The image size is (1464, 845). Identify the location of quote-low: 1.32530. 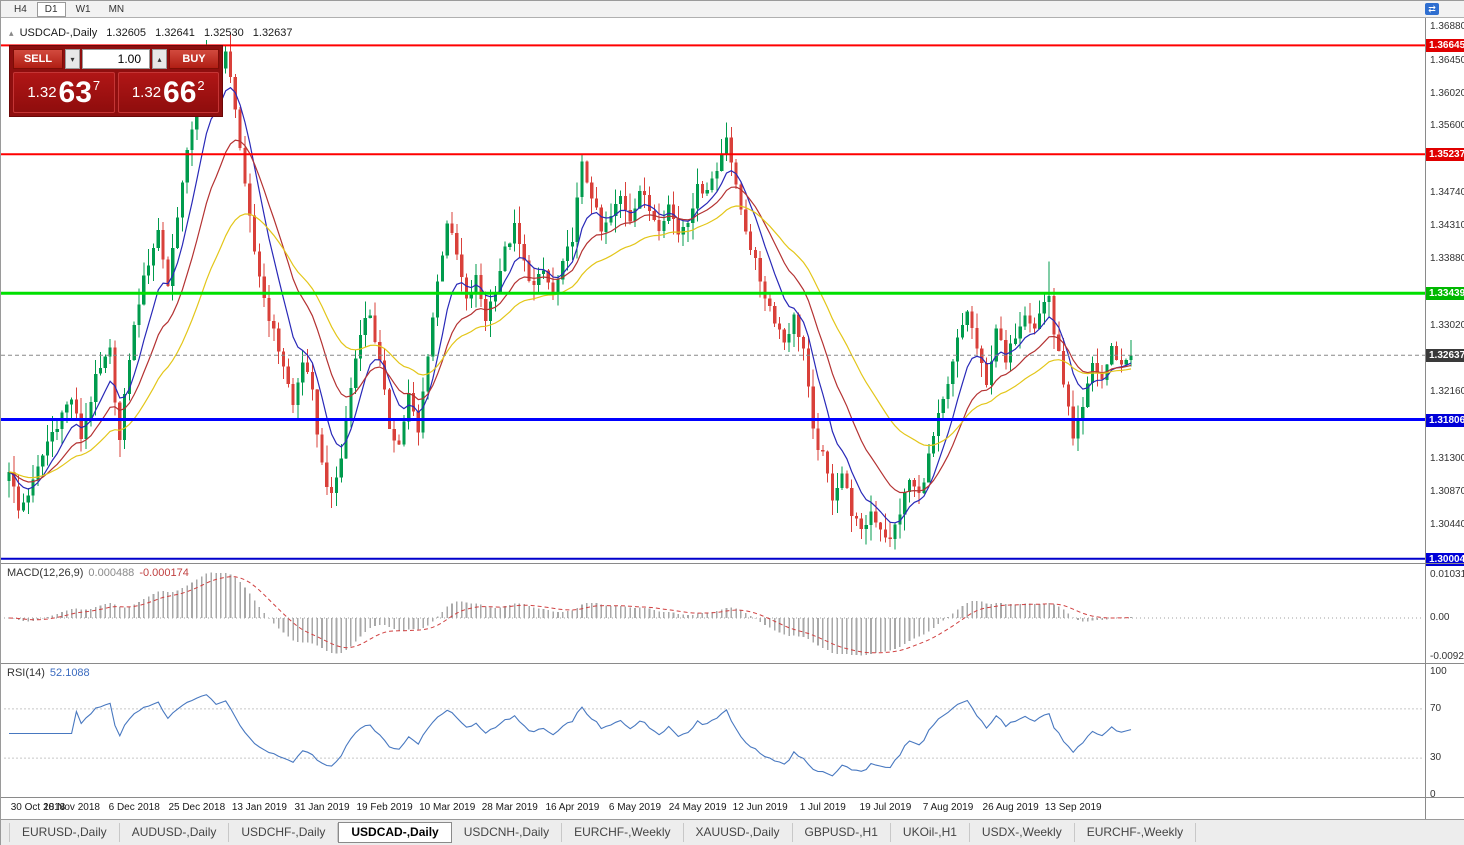
(223, 33).